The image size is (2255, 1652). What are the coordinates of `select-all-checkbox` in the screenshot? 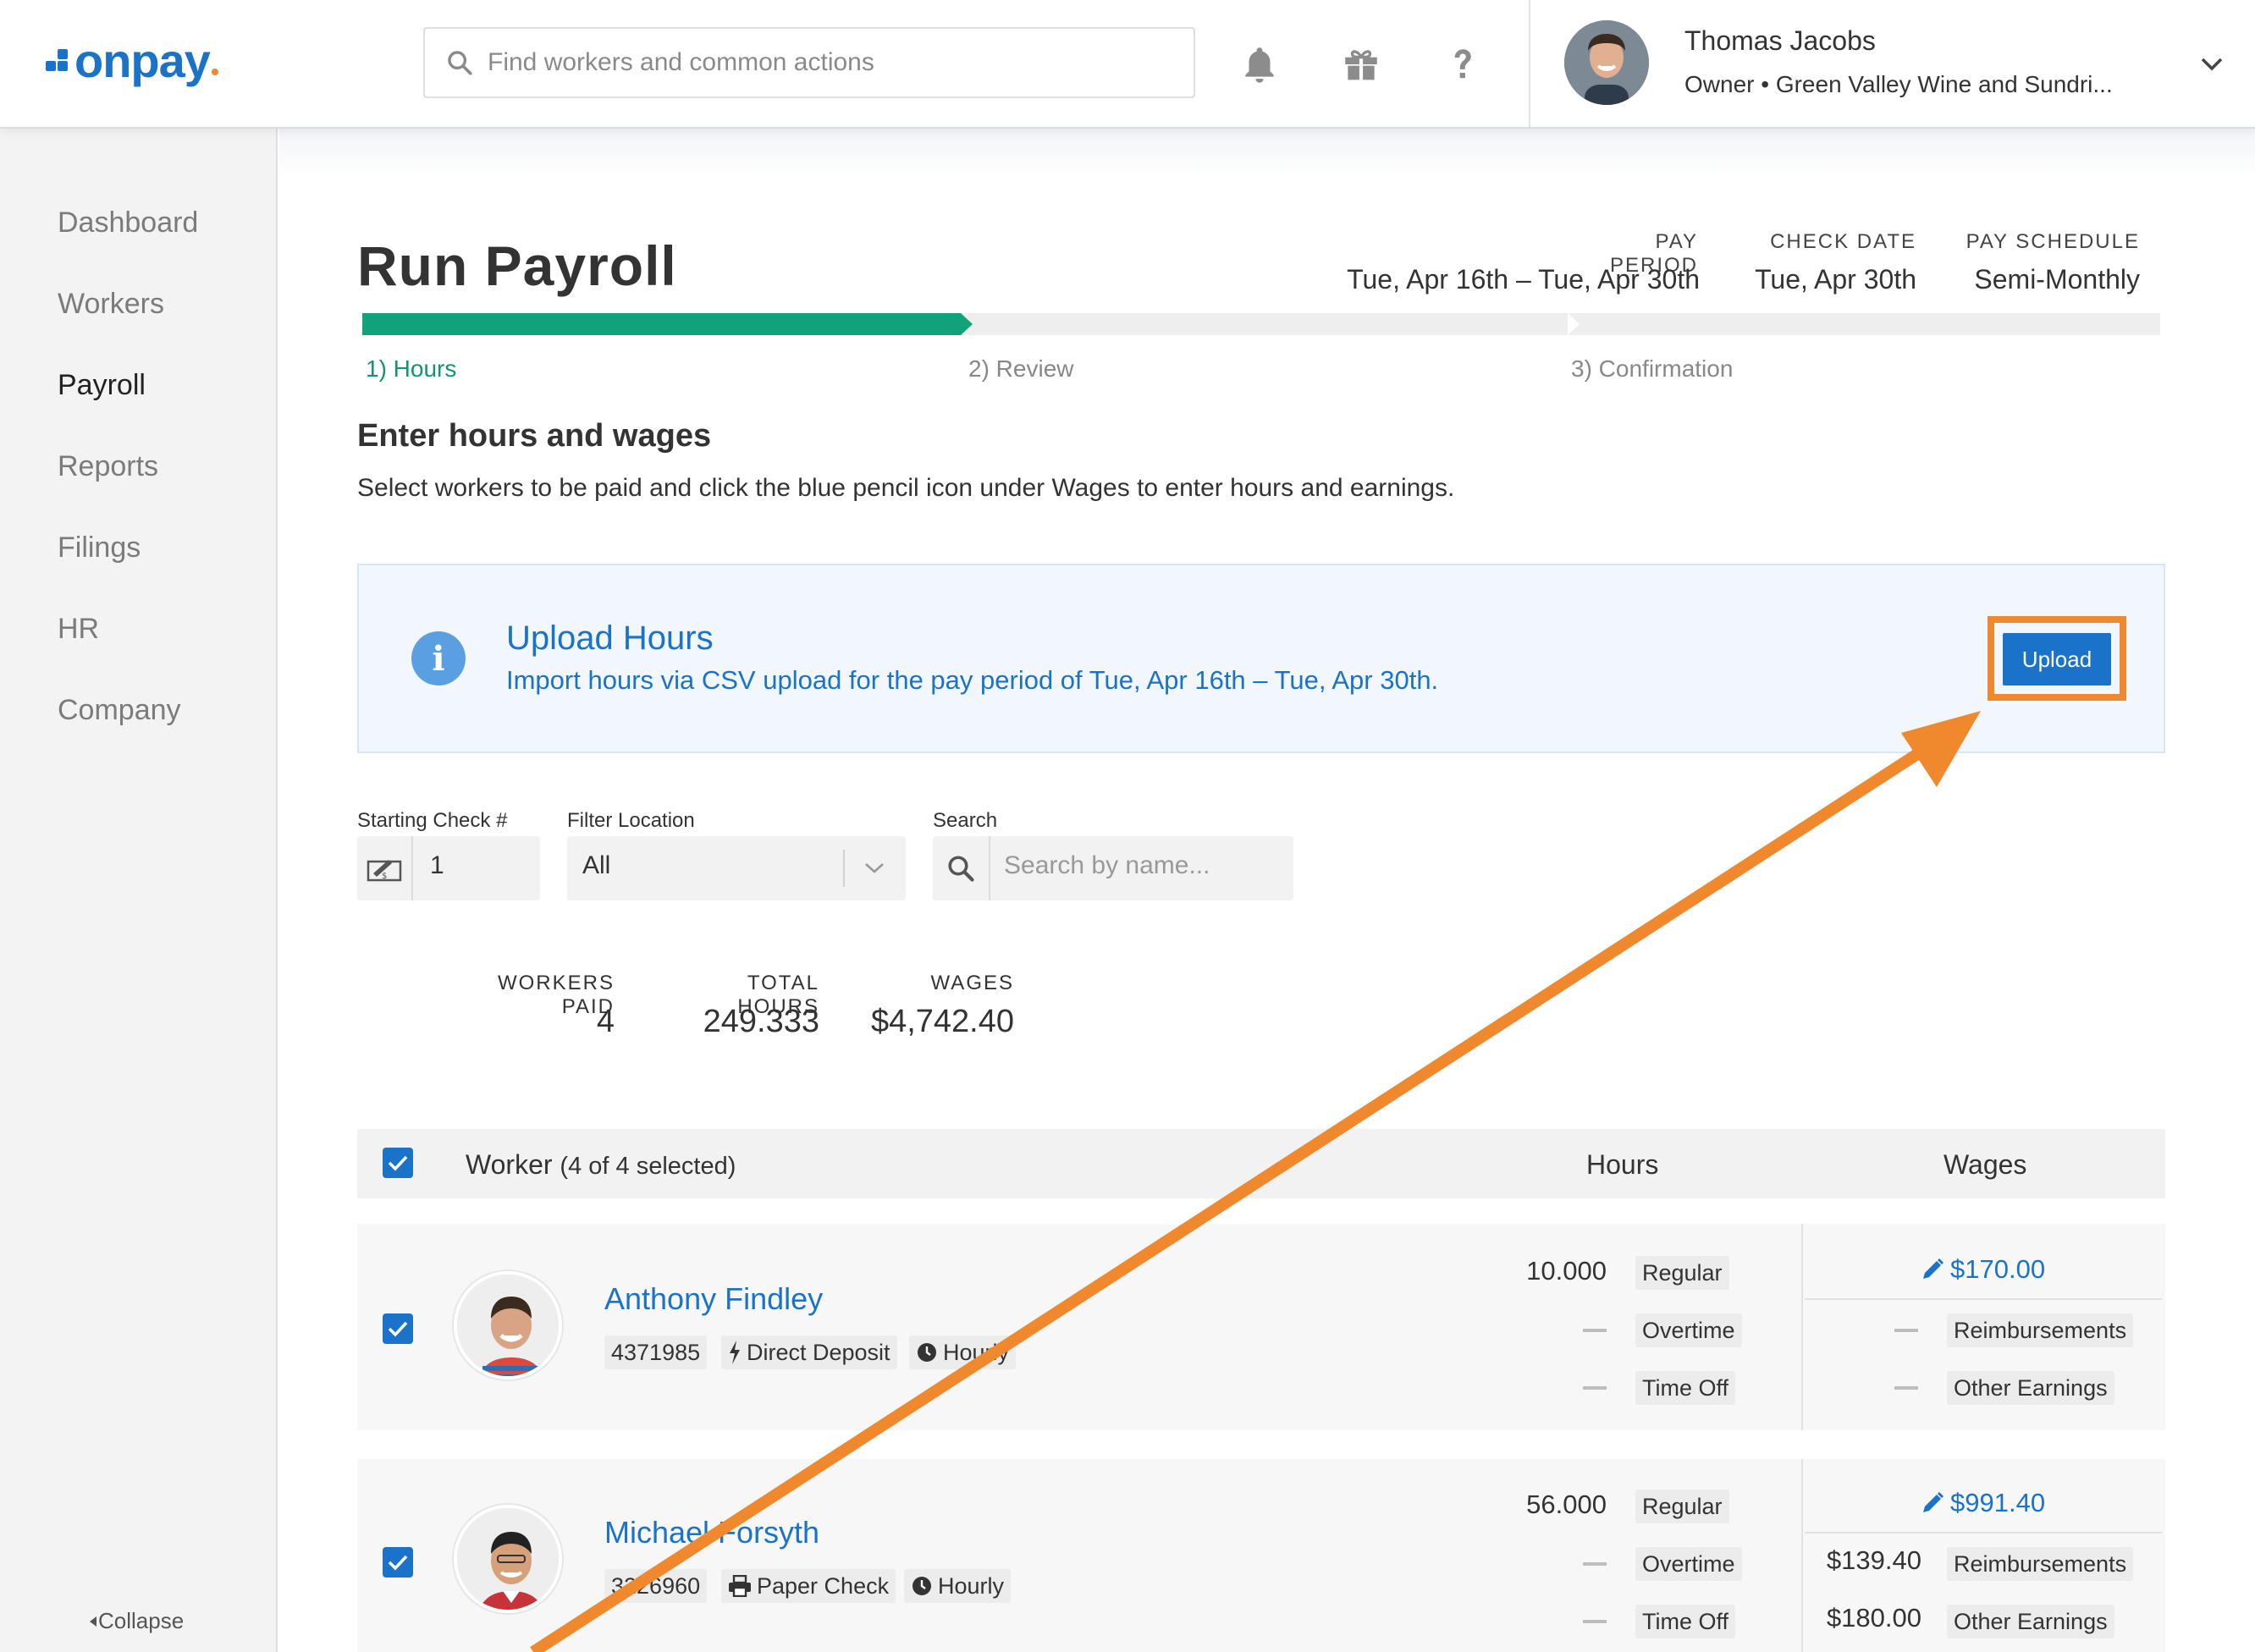 It's located at (398, 1163).